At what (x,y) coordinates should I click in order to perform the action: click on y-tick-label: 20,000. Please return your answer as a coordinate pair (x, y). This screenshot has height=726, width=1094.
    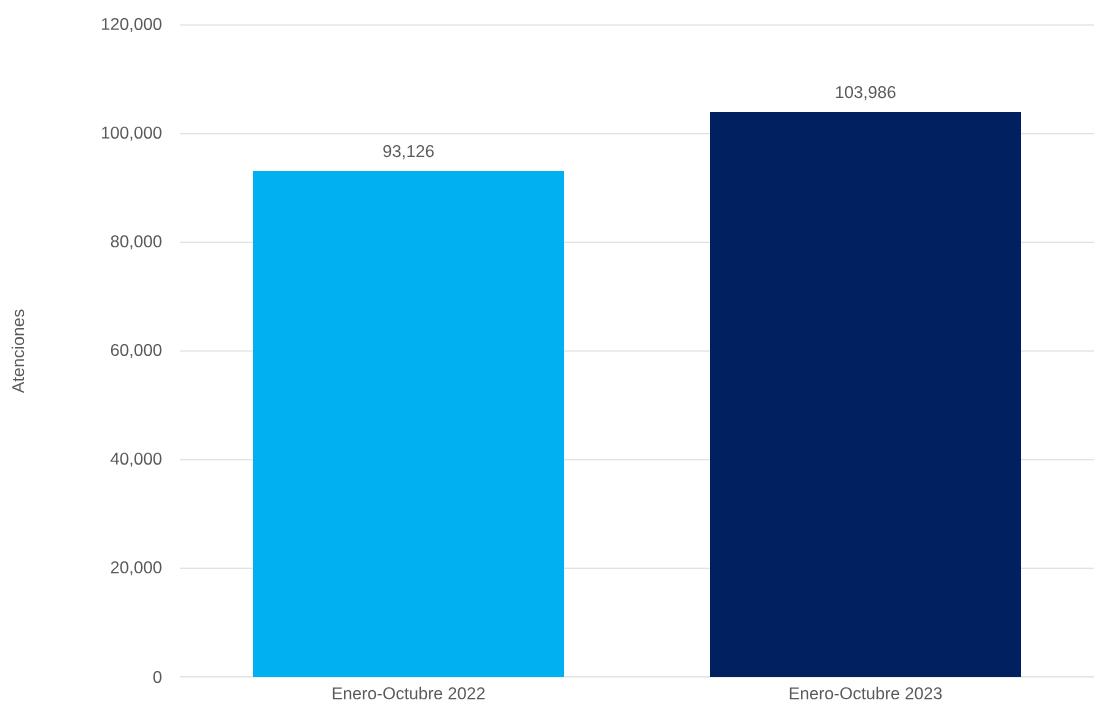
    Looking at the image, I should click on (136, 568).